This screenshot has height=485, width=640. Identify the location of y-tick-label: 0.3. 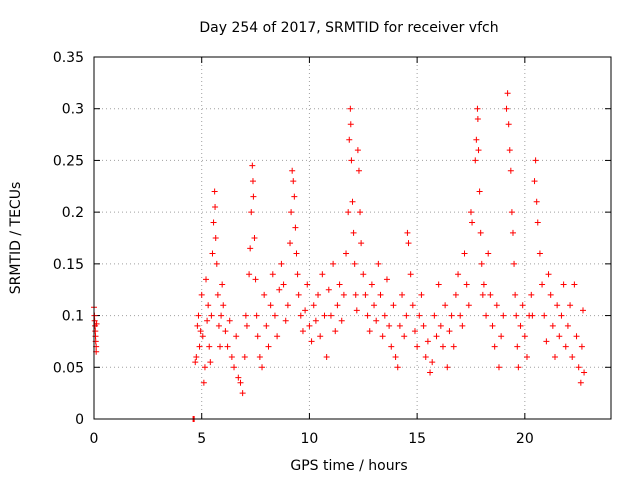
(73, 110).